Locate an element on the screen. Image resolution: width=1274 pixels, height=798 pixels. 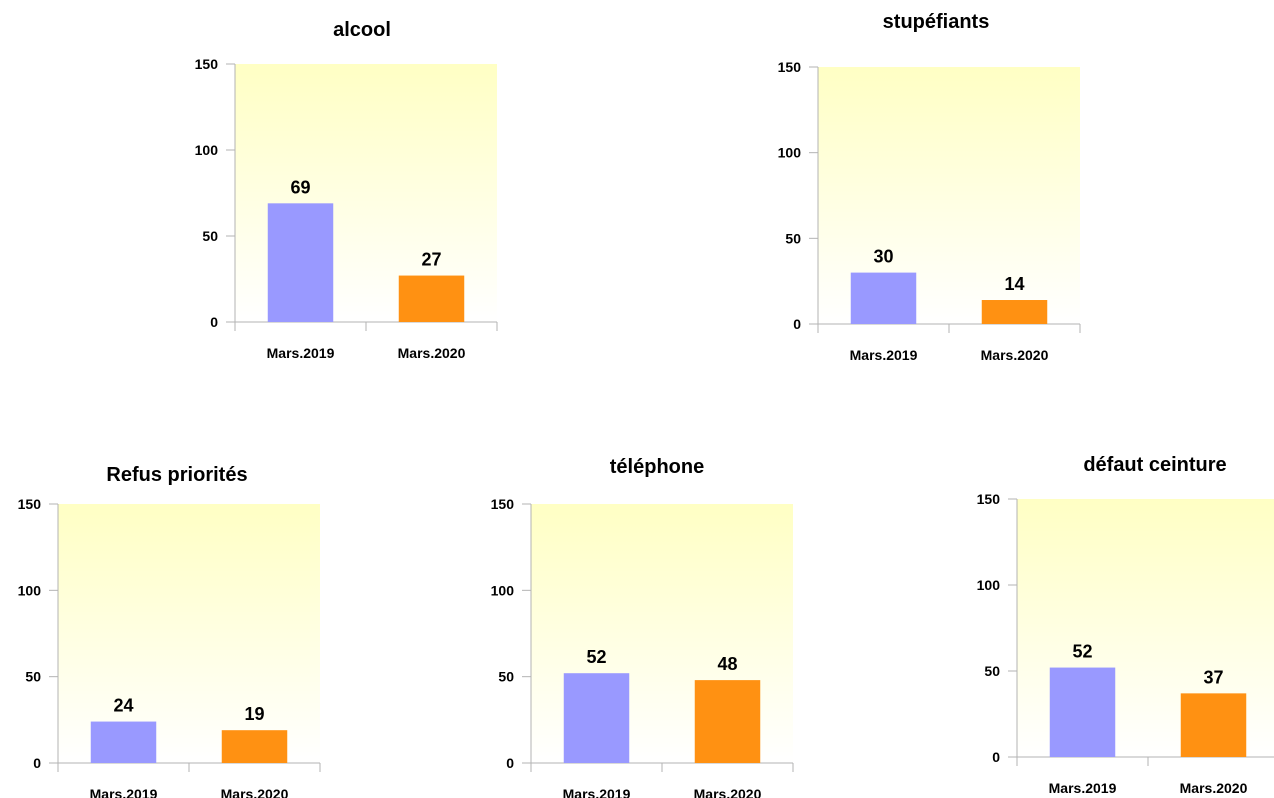
chart-title: stupéfiants is located at coordinates (936, 22).